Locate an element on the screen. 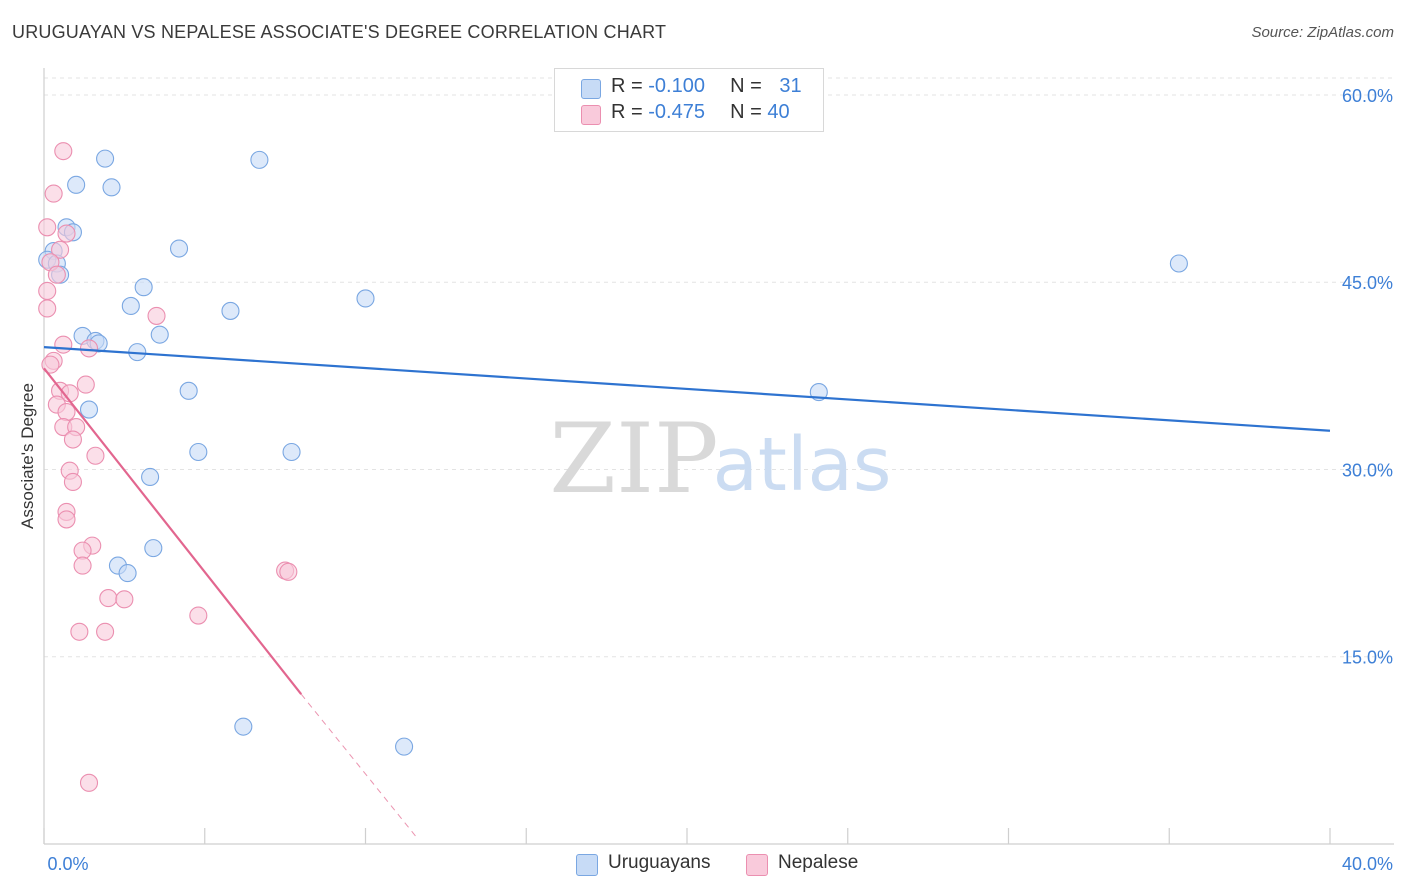 The image size is (1406, 892). r-value: -0.100 is located at coordinates (676, 86).